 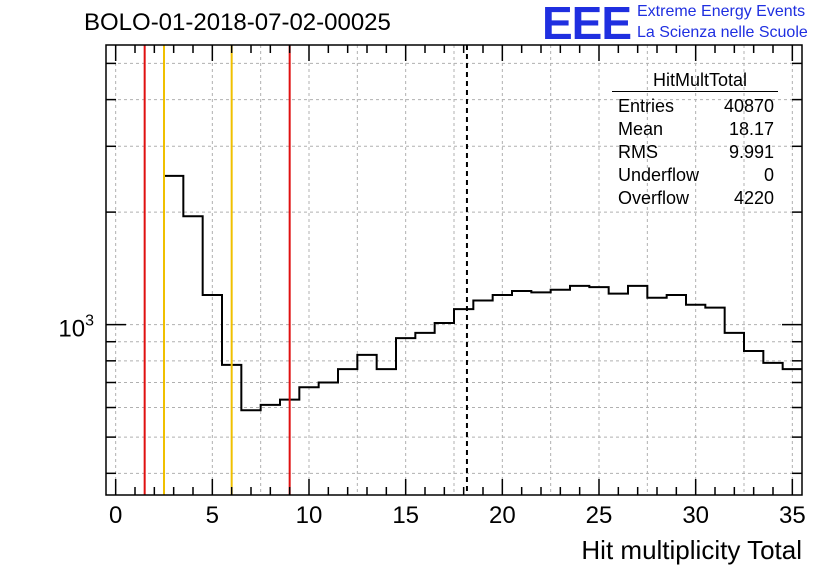 What do you see at coordinates (76, 328) in the screenshot?
I see `y-tick-label: 103` at bounding box center [76, 328].